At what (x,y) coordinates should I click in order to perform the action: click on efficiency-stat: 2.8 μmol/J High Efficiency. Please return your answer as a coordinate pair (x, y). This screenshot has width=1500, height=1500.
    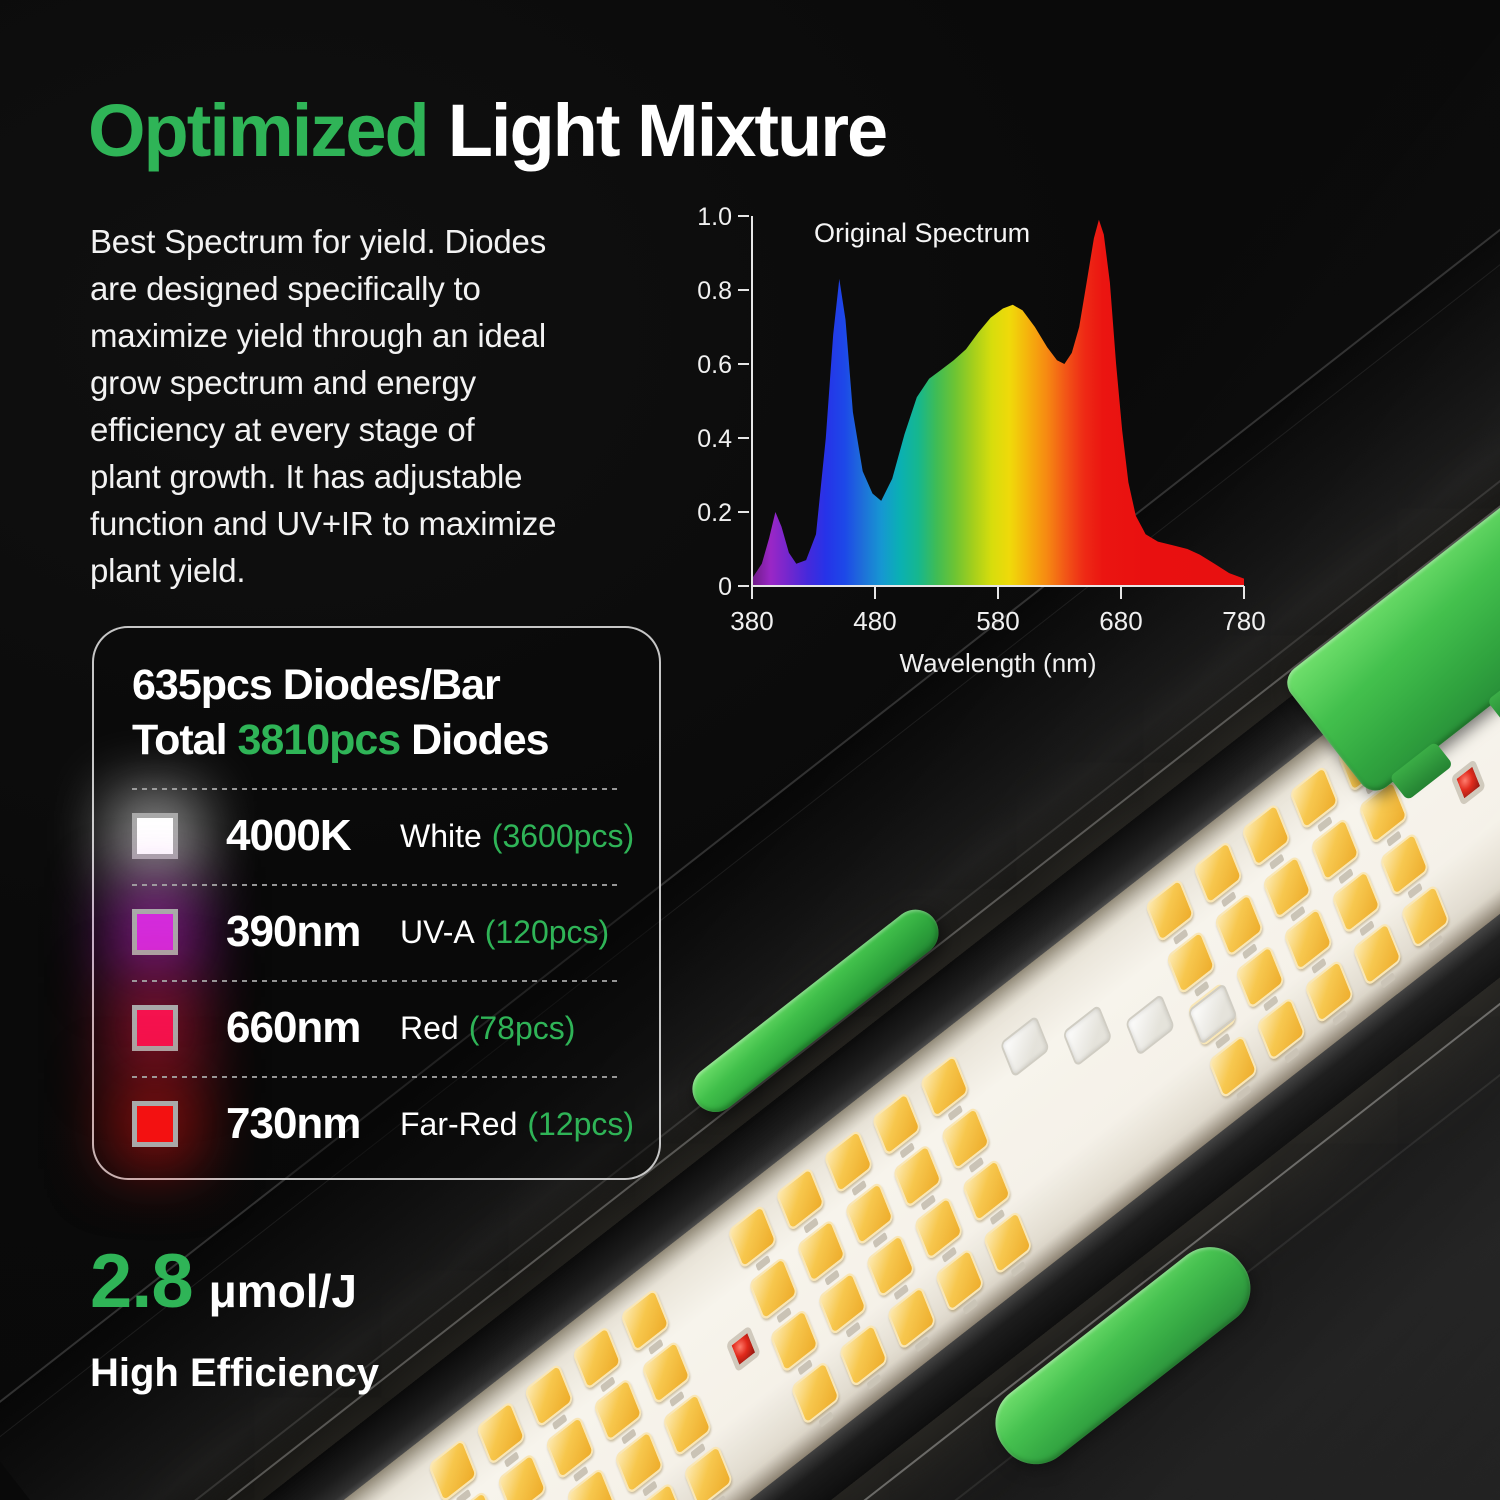
    Looking at the image, I should click on (234, 1317).